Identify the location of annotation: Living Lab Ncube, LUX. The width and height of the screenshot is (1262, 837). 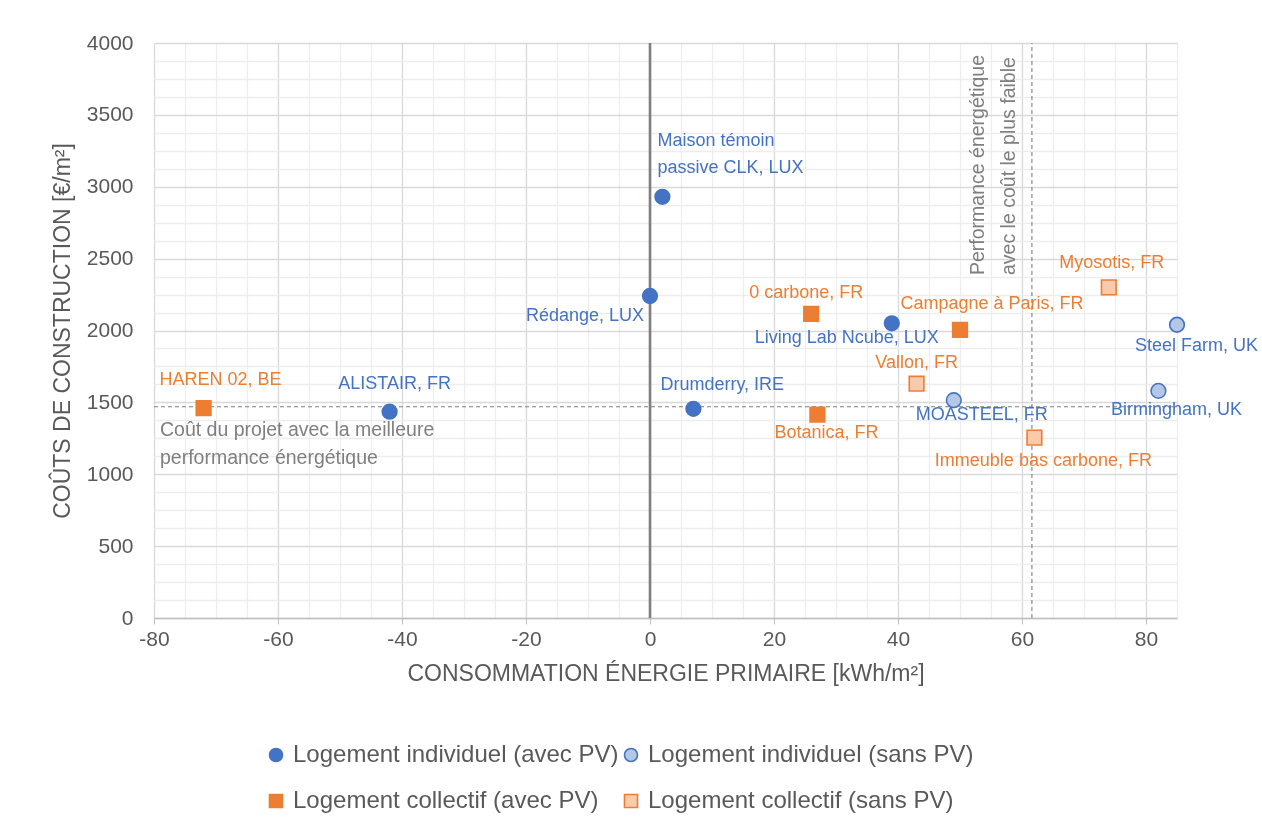
(846, 337).